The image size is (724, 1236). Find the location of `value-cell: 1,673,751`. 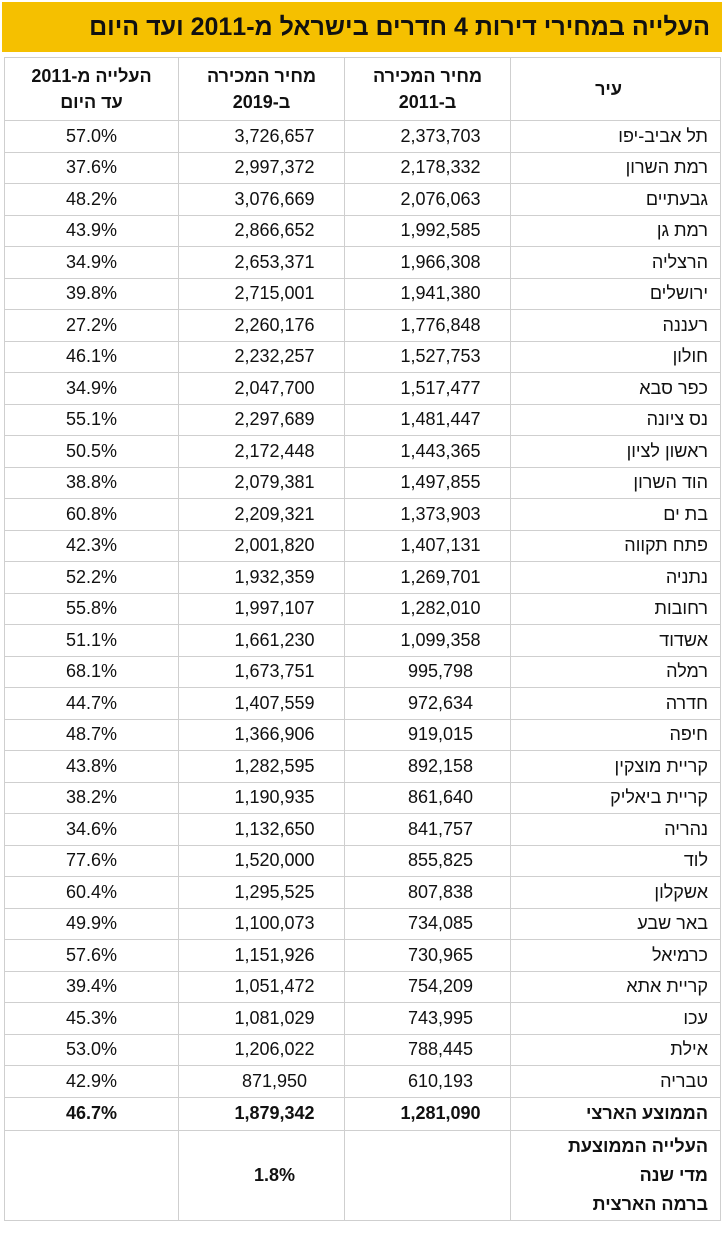

value-cell: 1,673,751 is located at coordinates (261, 671).